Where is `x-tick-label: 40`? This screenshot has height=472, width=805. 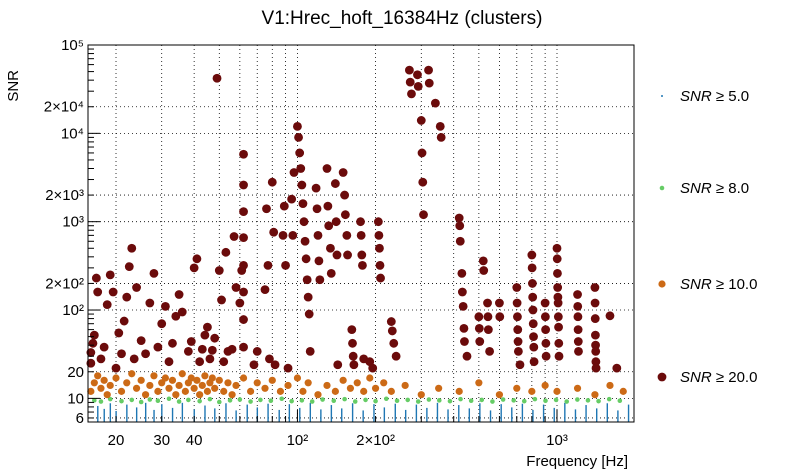
x-tick-label: 40 is located at coordinates (194, 440).